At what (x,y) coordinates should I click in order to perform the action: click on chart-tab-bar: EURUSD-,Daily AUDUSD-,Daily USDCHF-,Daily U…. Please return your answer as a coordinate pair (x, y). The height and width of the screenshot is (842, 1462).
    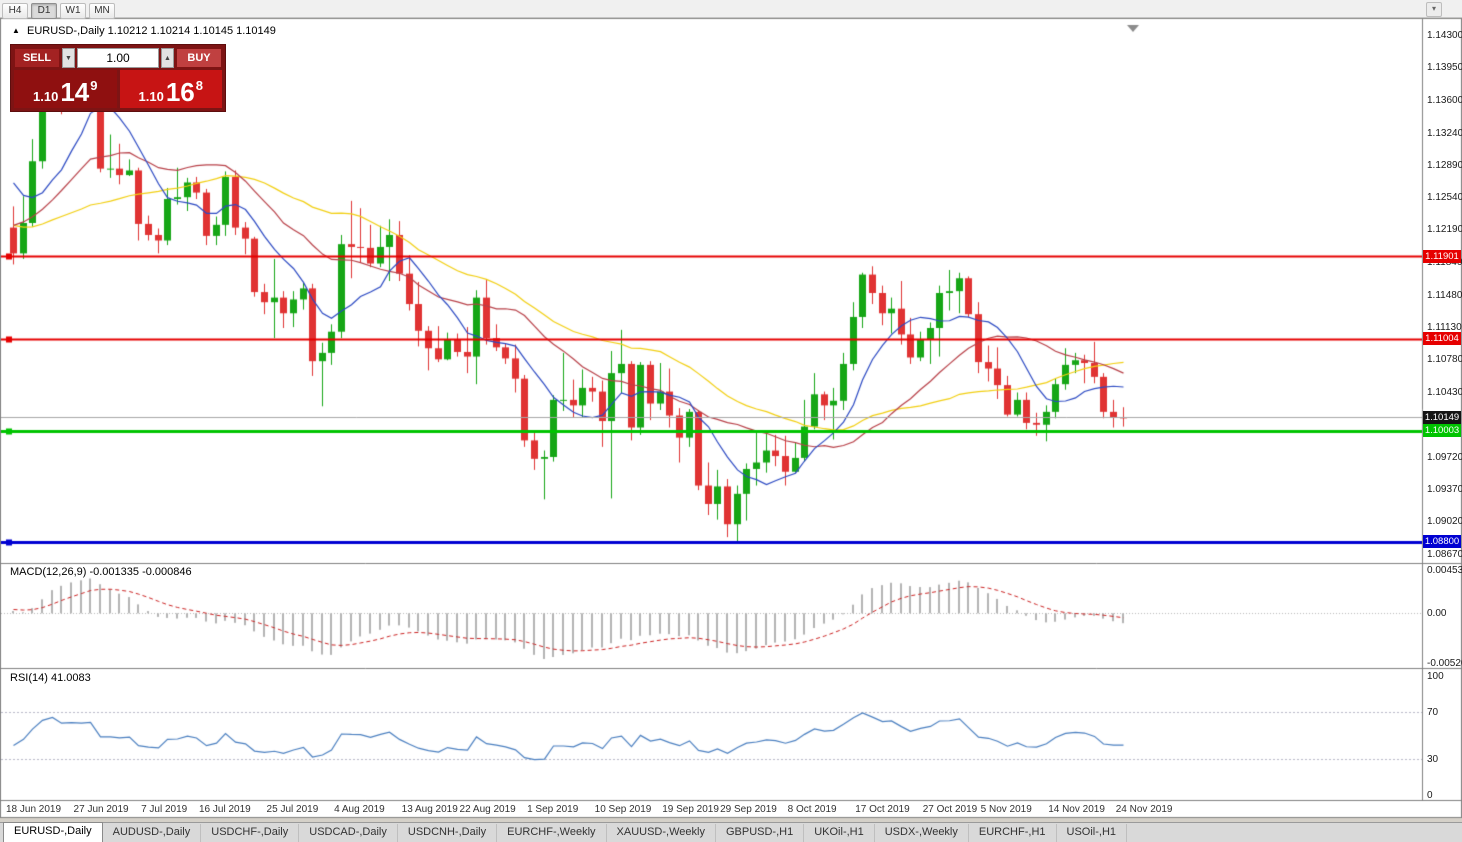
    Looking at the image, I should click on (731, 832).